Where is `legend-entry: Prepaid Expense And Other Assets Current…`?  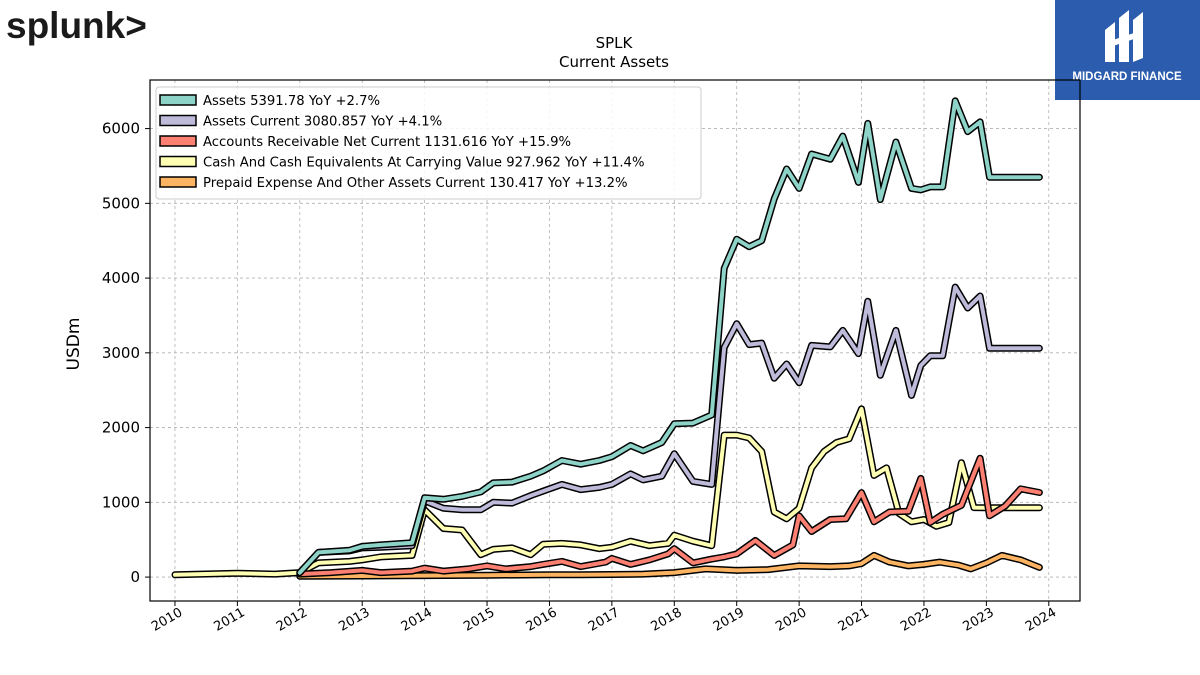
legend-entry: Prepaid Expense And Other Assets Current… is located at coordinates (415, 183).